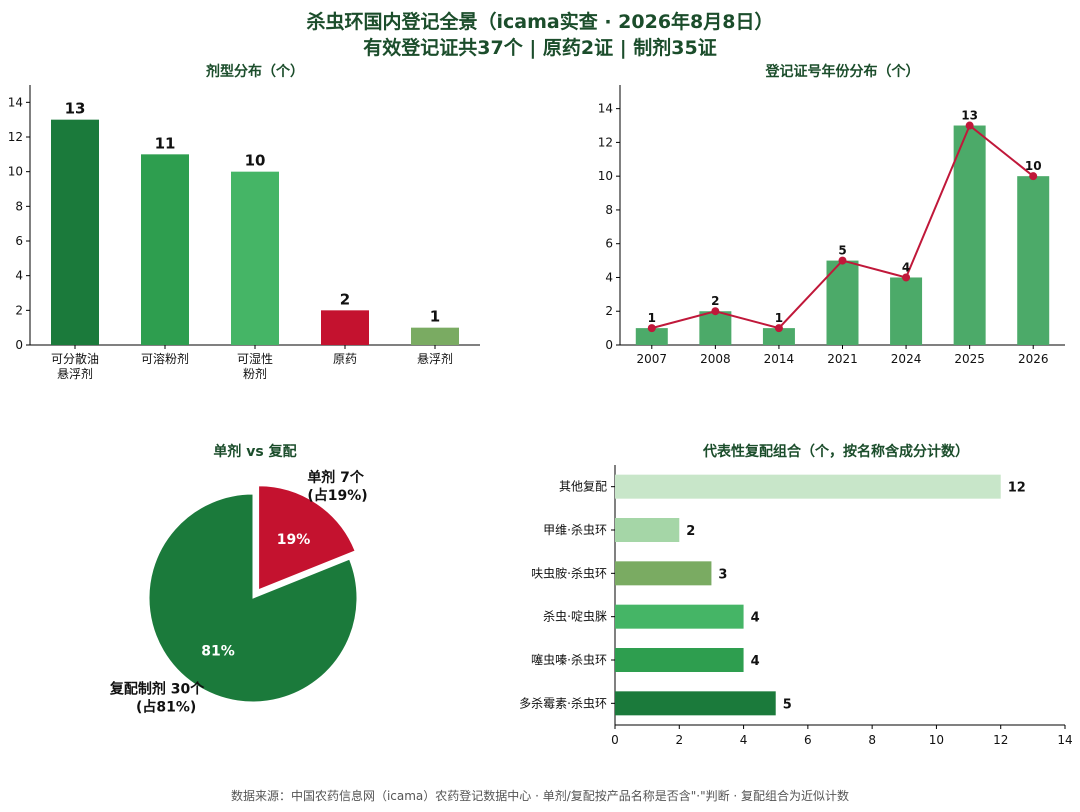  Describe the element at coordinates (218, 652) in the screenshot. I see `chart3-pct-label: 81%` at that location.